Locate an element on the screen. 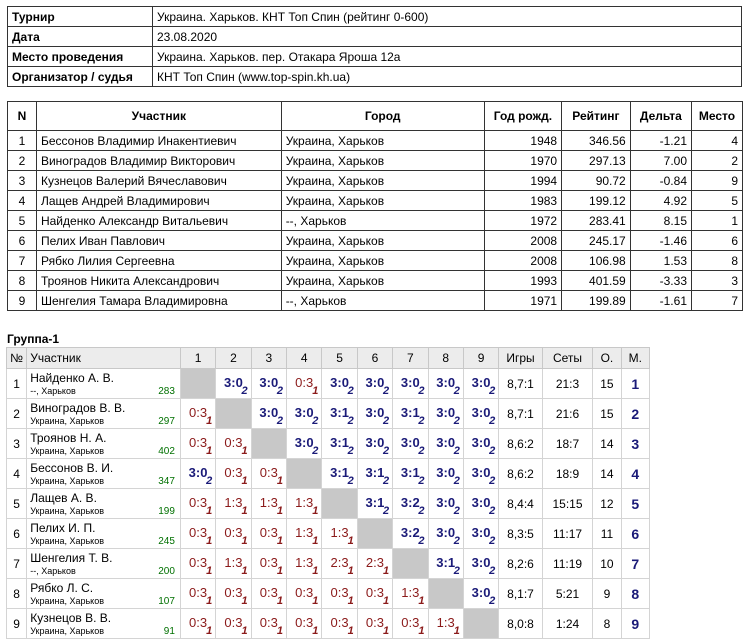 The image size is (750, 644). match-cell: 3:2 2 is located at coordinates (410, 503).